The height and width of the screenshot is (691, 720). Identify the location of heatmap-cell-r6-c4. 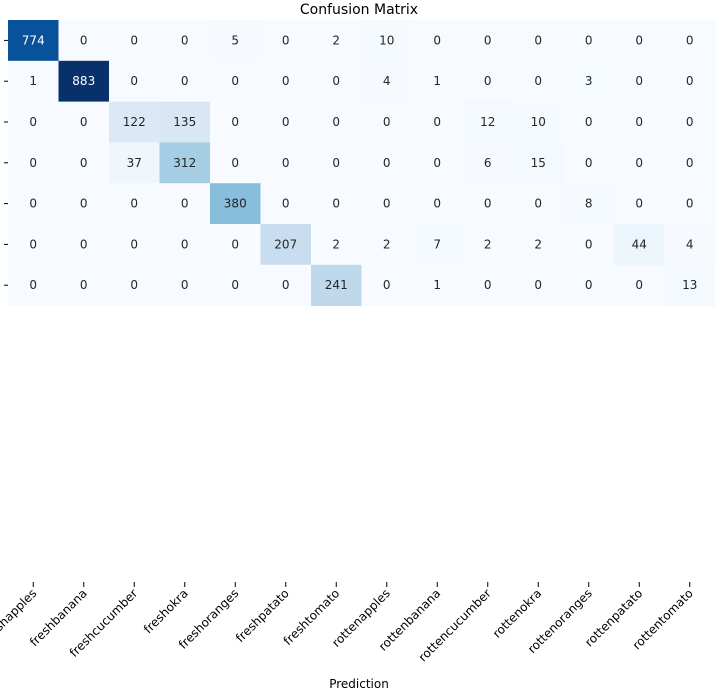
(235, 285).